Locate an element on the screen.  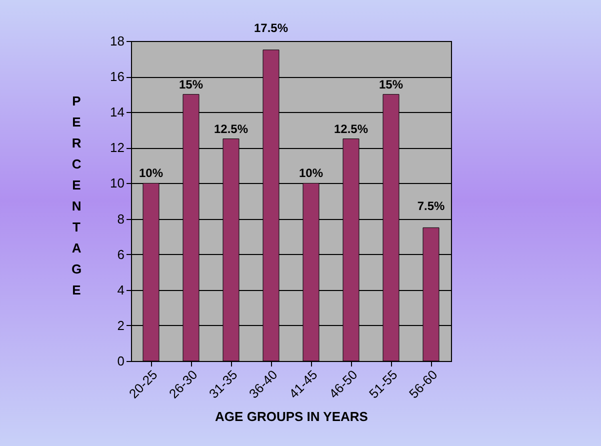
y-tick-label: 2 is located at coordinates (120, 325).